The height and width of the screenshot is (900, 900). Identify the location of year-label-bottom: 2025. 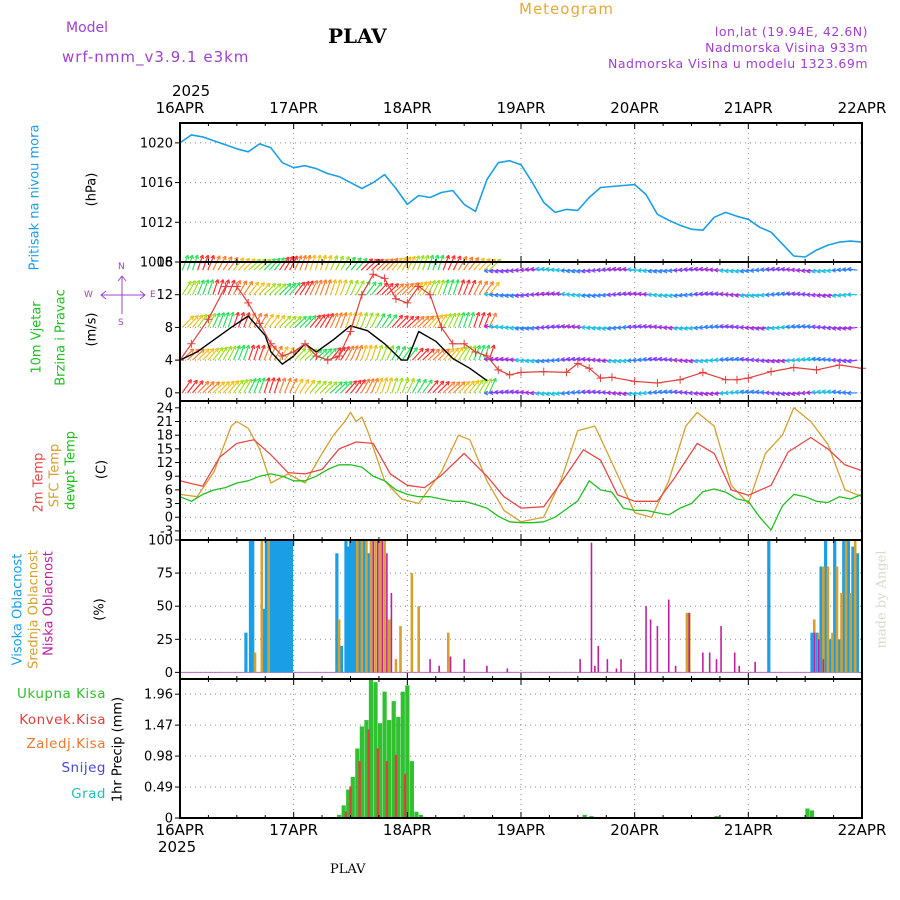
(177, 847).